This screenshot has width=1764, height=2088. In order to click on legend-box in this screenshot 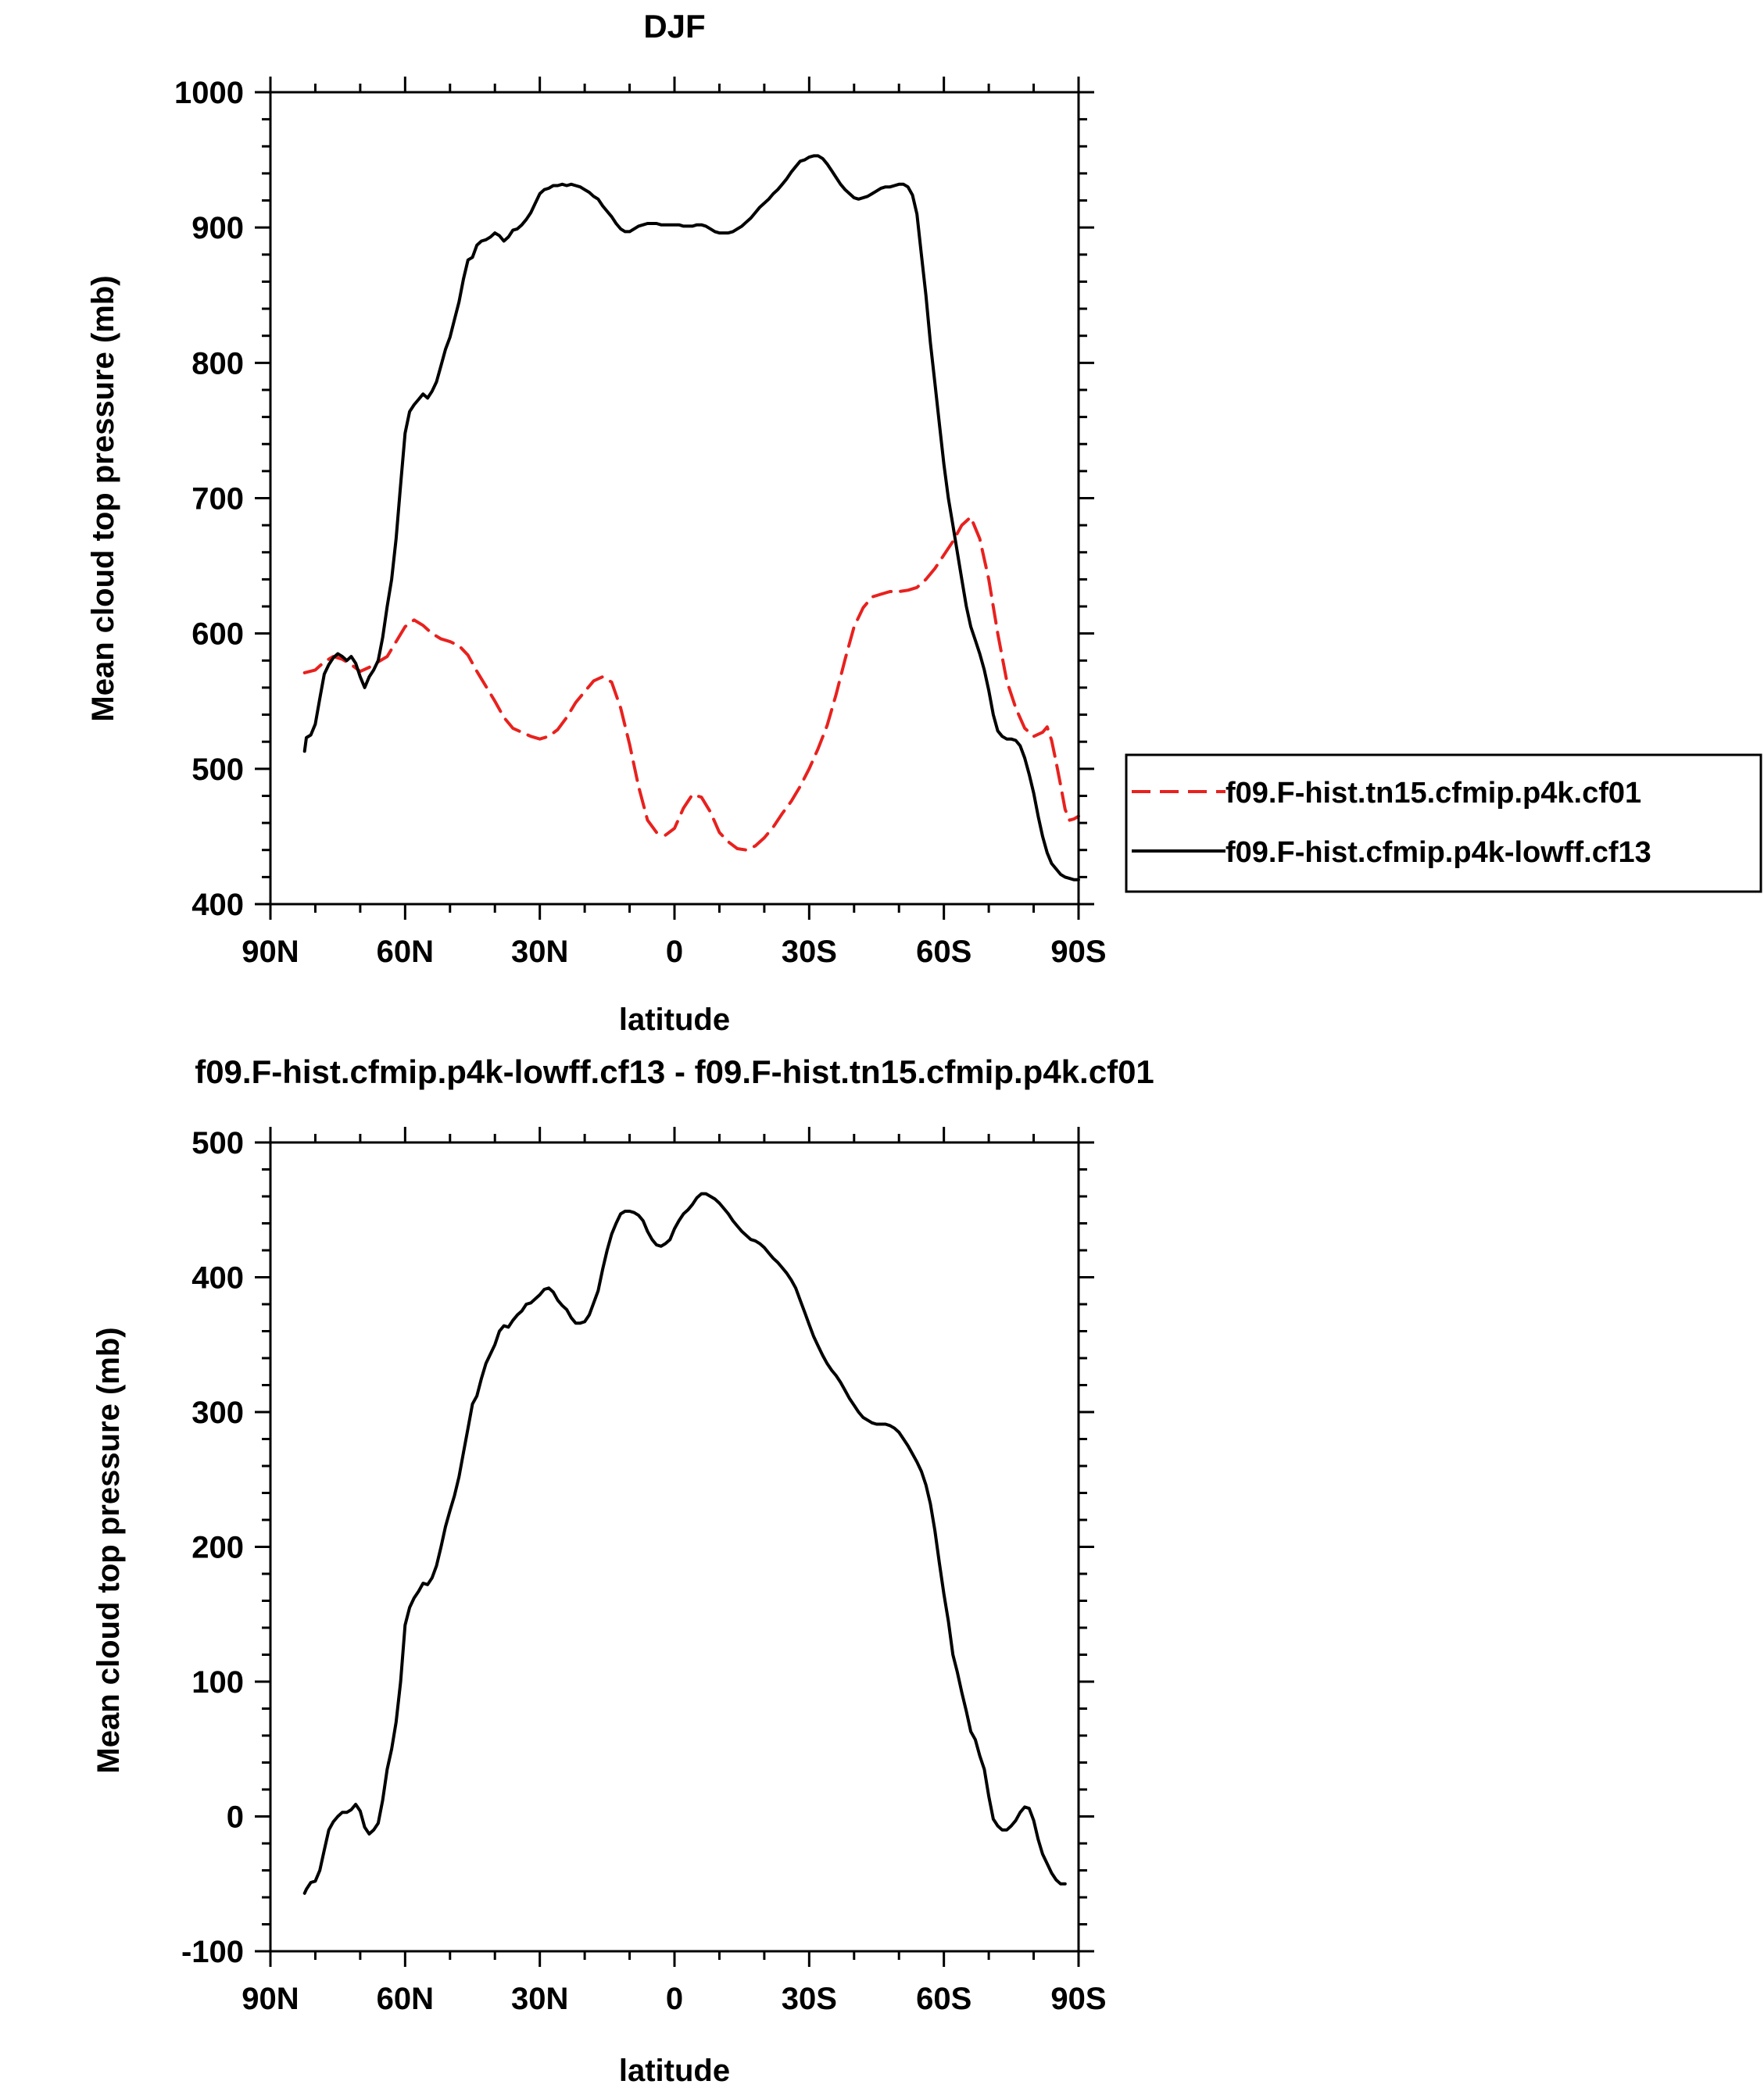, I will do `click(1443, 823)`.